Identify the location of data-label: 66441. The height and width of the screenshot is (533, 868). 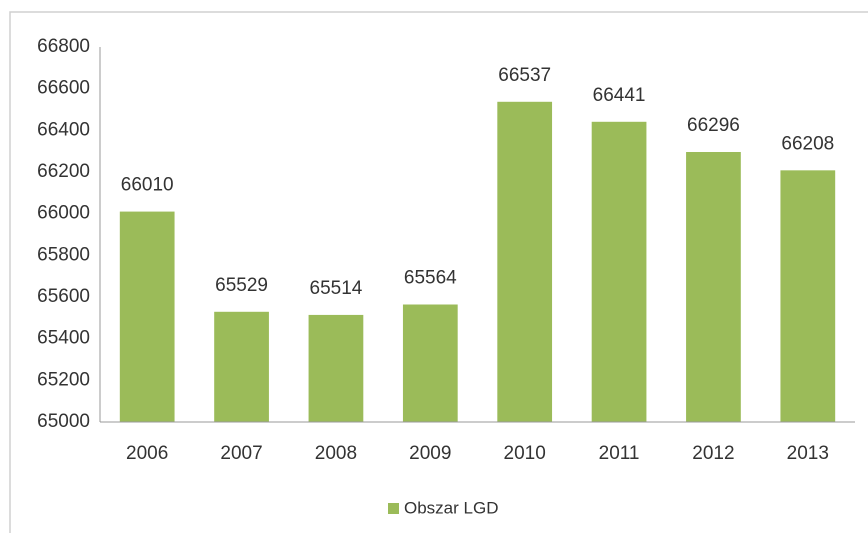
(619, 95).